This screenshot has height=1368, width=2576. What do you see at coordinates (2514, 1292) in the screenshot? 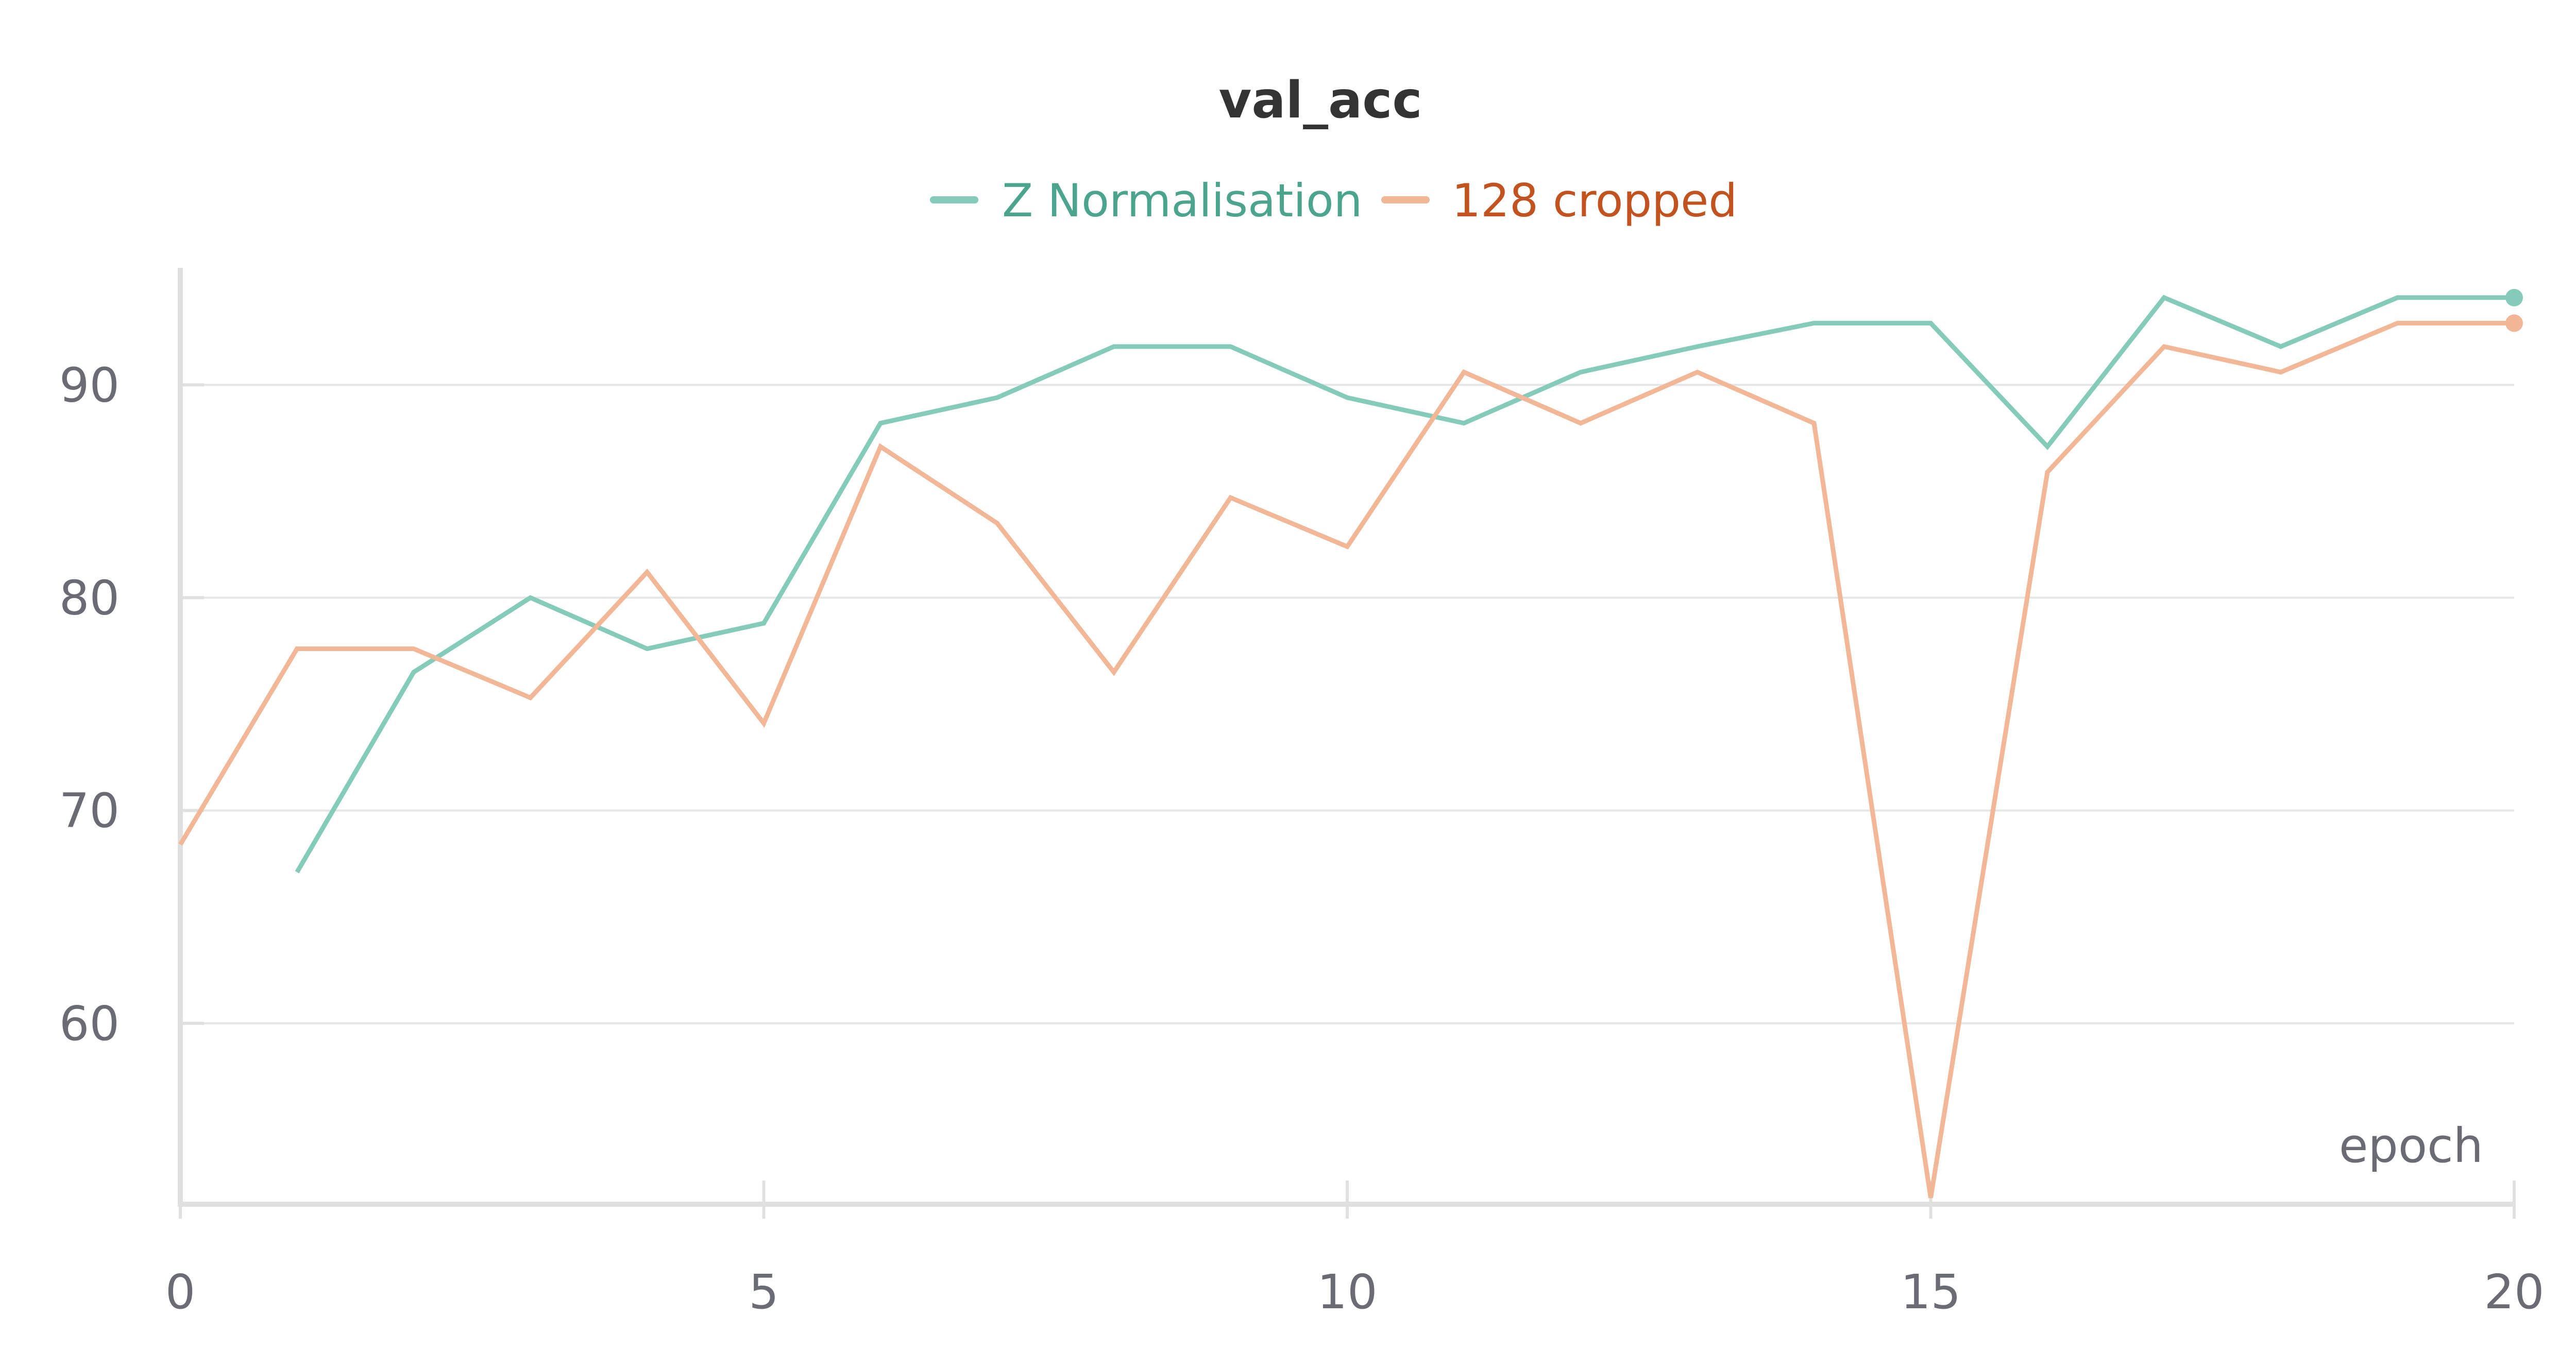
I see `x-tick-label: 20` at bounding box center [2514, 1292].